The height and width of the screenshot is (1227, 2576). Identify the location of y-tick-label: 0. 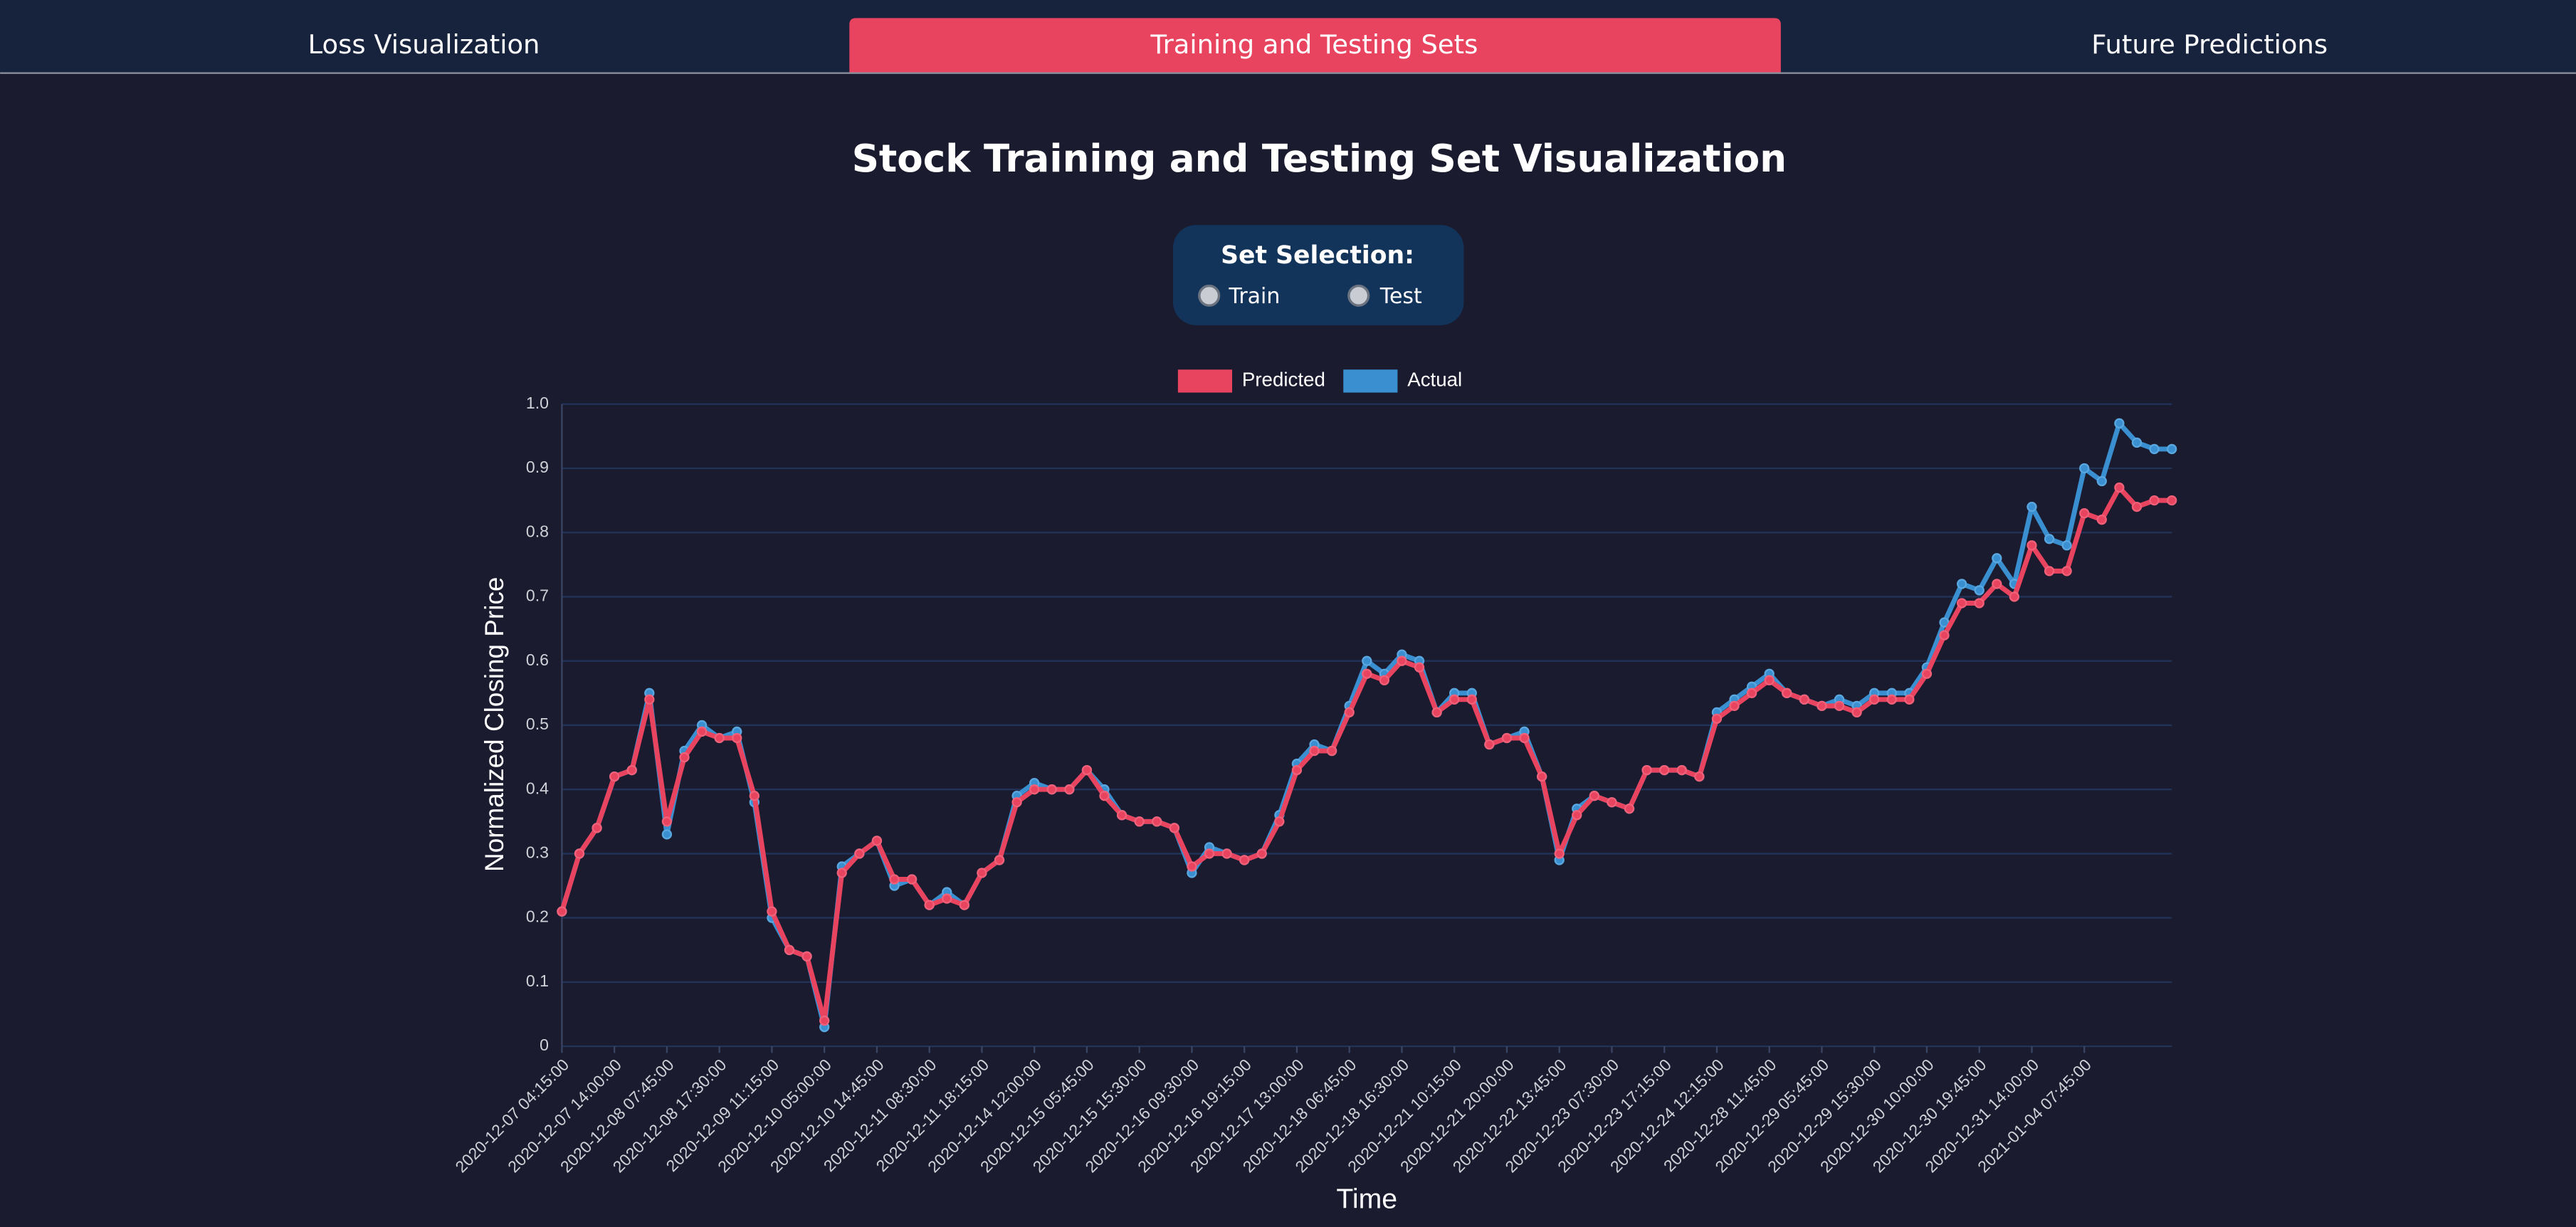
(544, 1045).